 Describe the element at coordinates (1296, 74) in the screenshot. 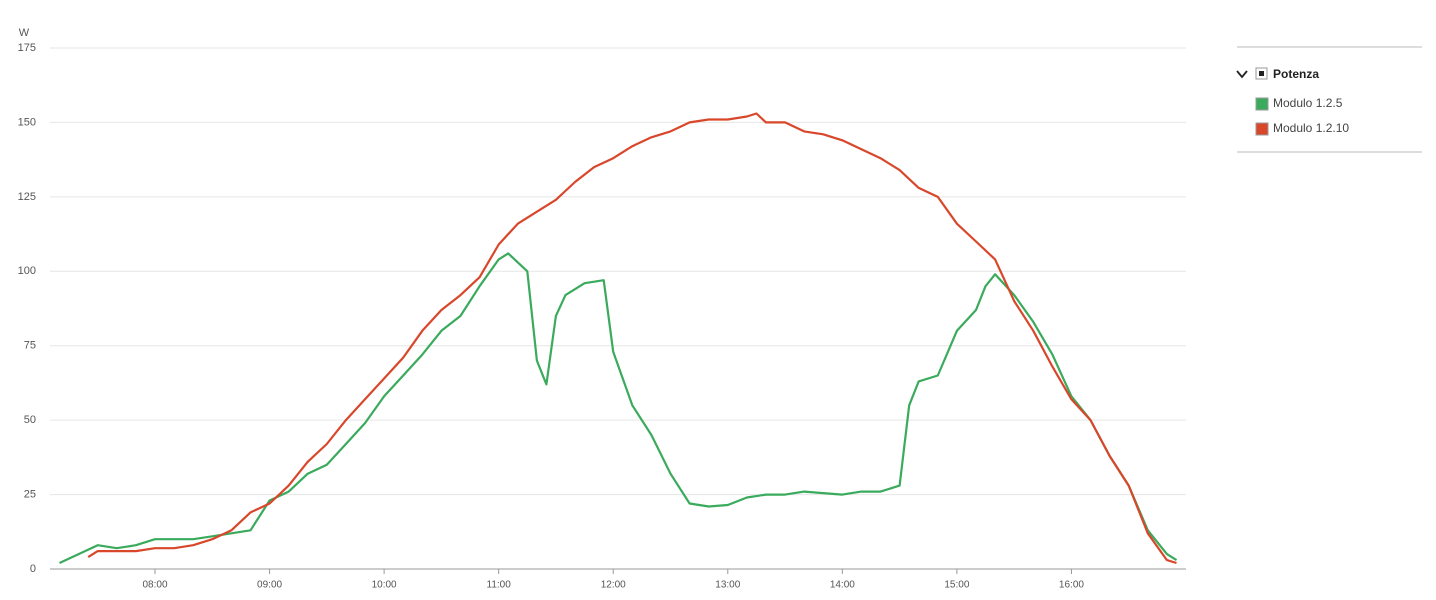

I see `legend-group: Potenza` at that location.